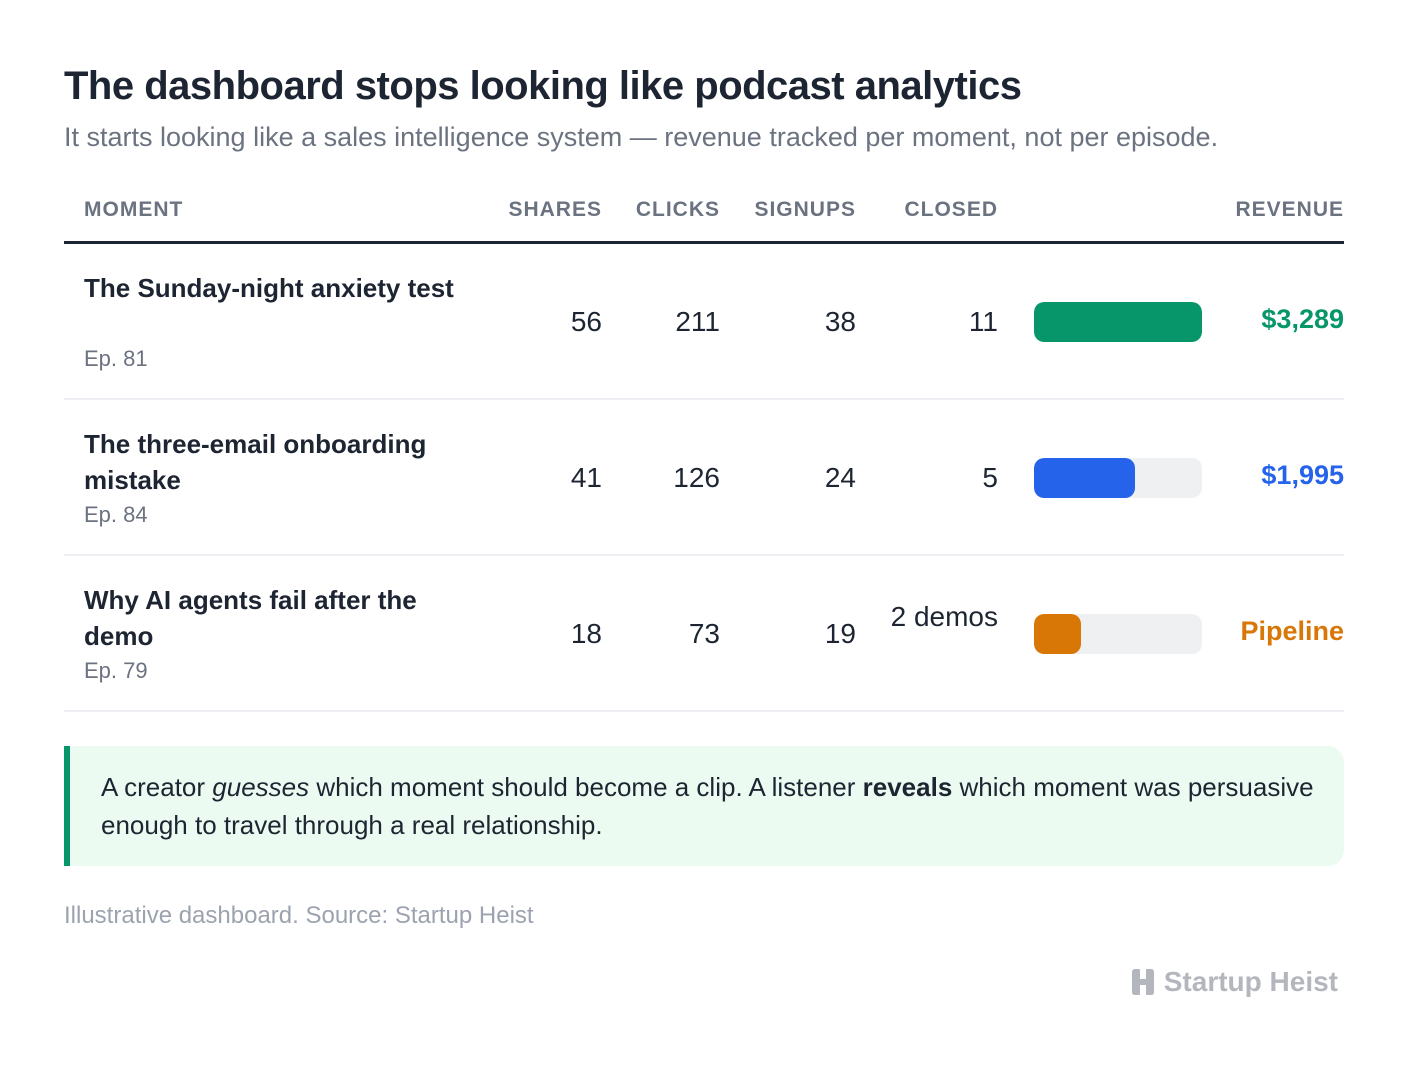 This screenshot has height=1068, width=1408. Describe the element at coordinates (907, 787) in the screenshot. I see `callout-strong: reveals` at that location.